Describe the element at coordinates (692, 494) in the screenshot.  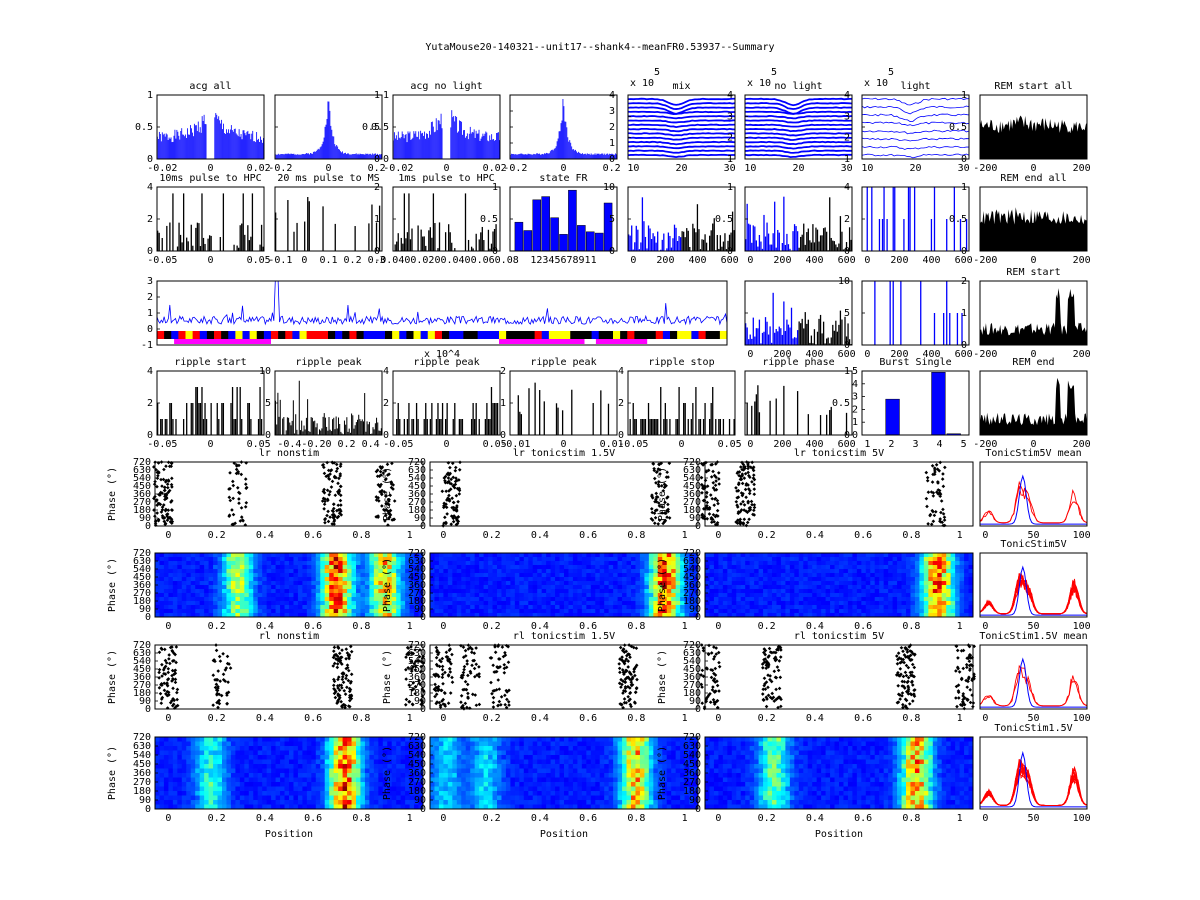
I see `y-tick-label: 360` at that location.